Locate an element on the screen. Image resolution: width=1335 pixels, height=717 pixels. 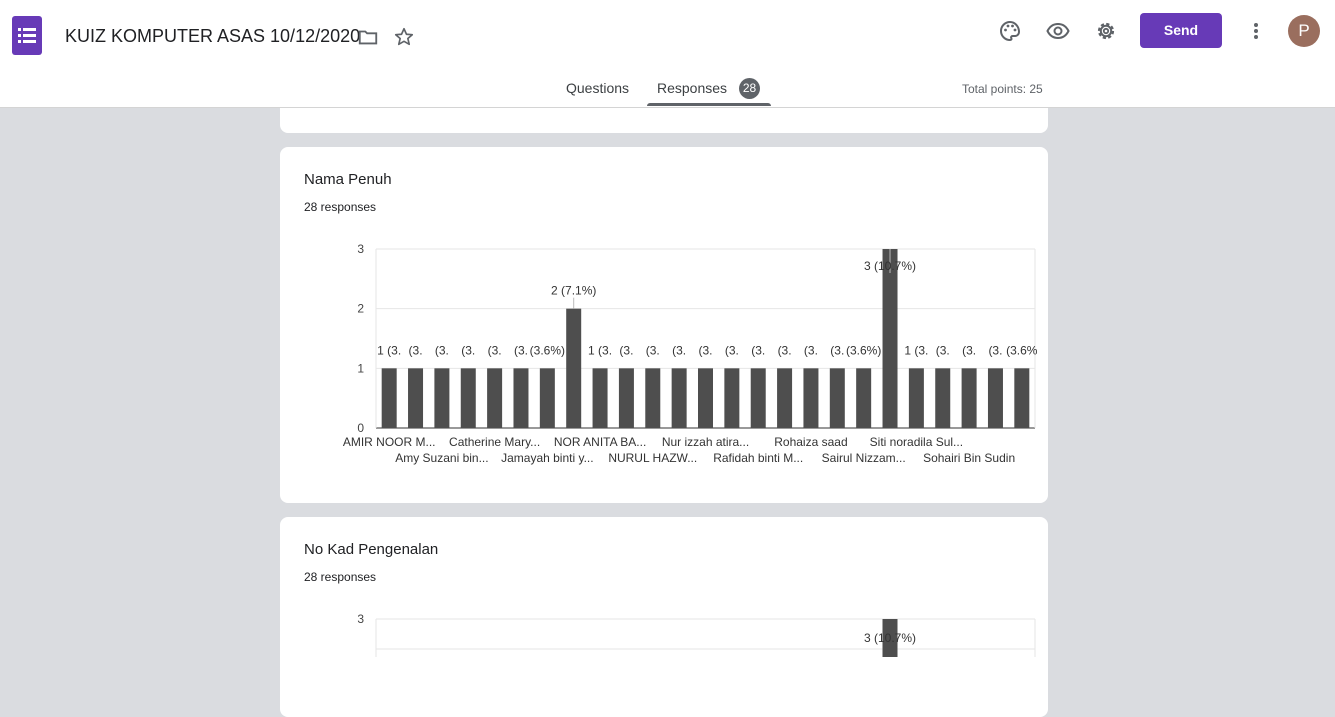
folder-icon is located at coordinates (368, 39).